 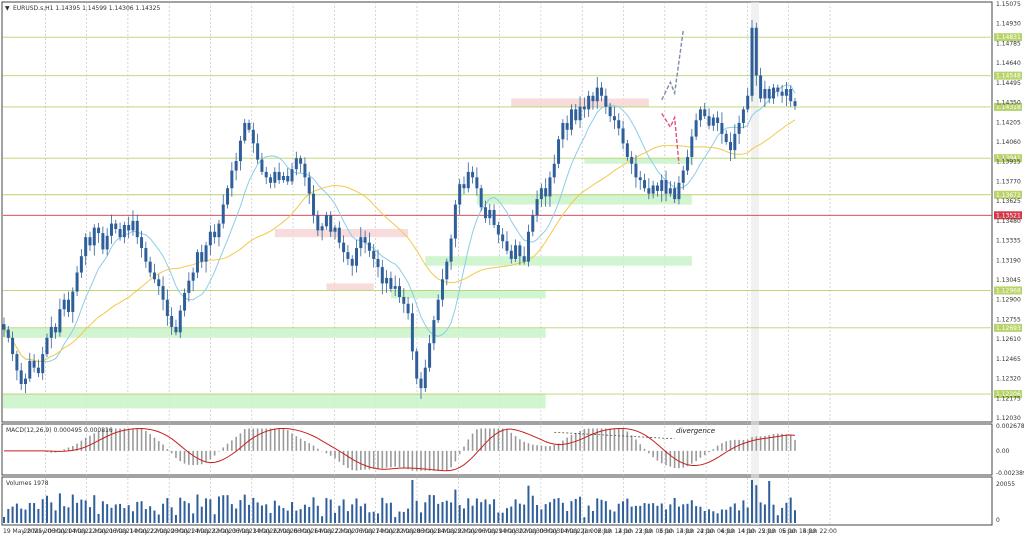 I want to click on price-tick-label: 1.14640, so click(x=1008, y=63).